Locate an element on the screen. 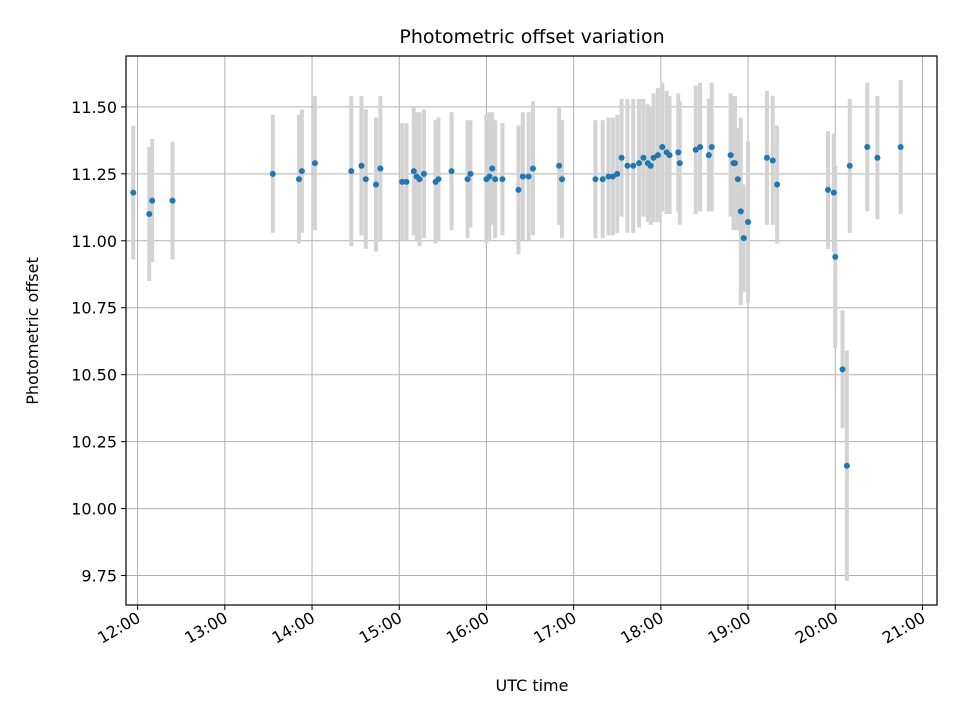 This screenshot has width=960, height=720. y-tick-label: 9.75 is located at coordinates (99, 576).